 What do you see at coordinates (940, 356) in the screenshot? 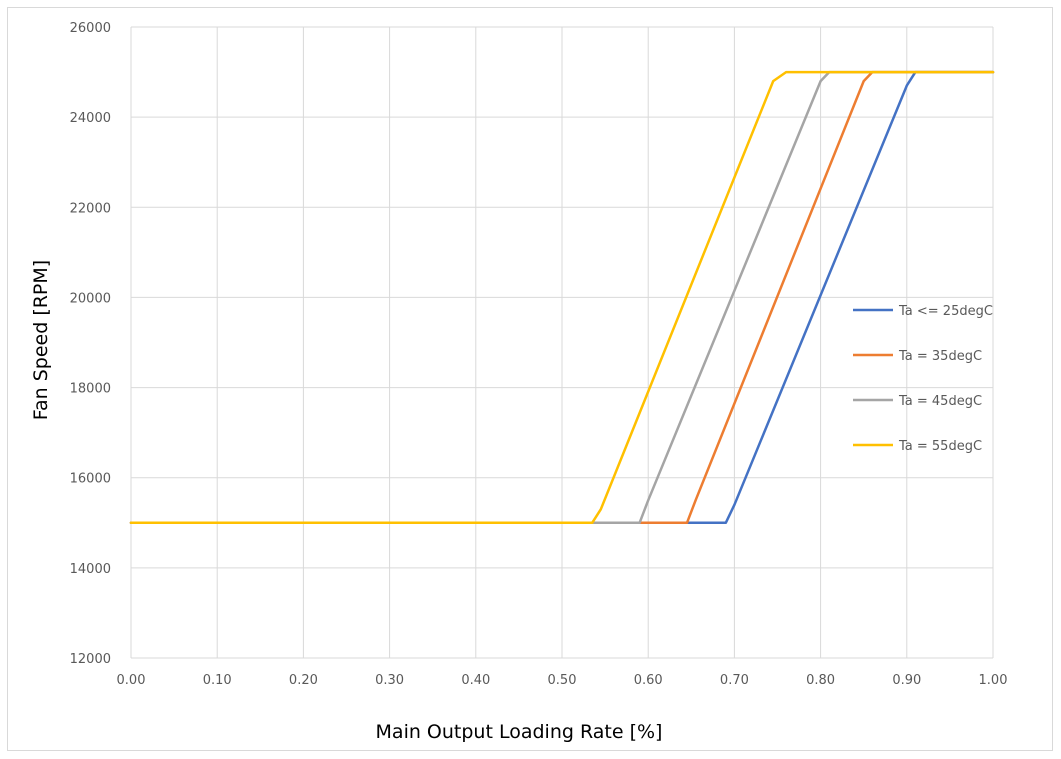
I see `legend-label: Ta = 35degC` at bounding box center [940, 356].